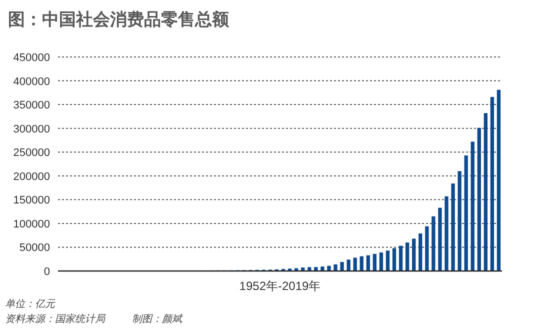 This screenshot has height=332, width=535. I want to click on chart-title: 图：中国社会消费品零售总额, so click(119, 19).